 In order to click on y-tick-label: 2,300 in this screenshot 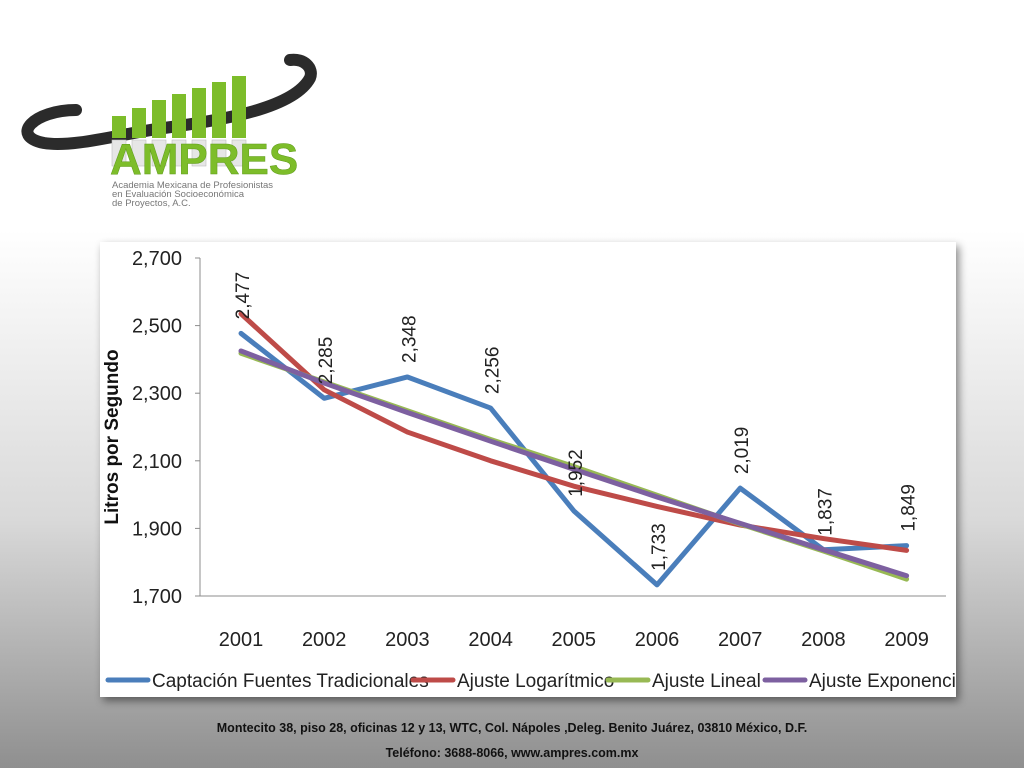, I will do `click(157, 394)`.